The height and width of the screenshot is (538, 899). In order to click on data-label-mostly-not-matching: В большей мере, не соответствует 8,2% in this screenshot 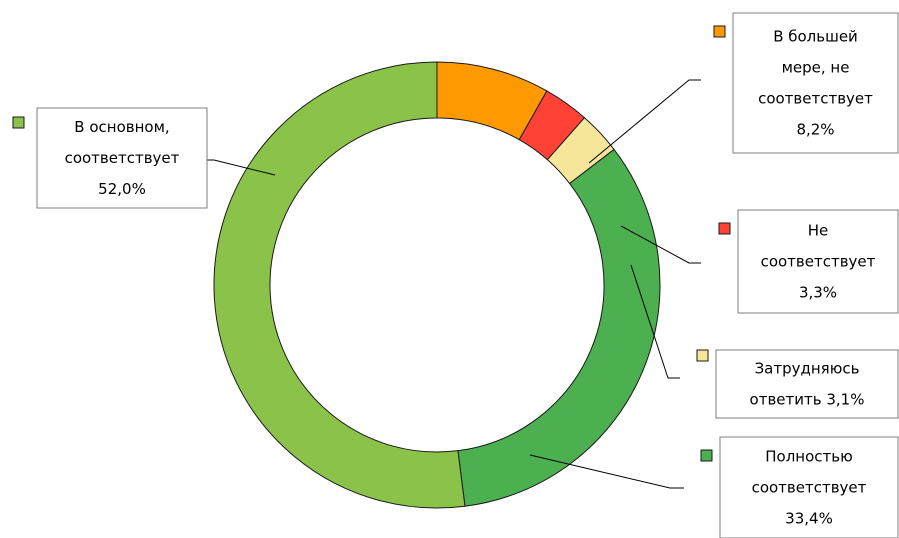, I will do `click(806, 83)`.